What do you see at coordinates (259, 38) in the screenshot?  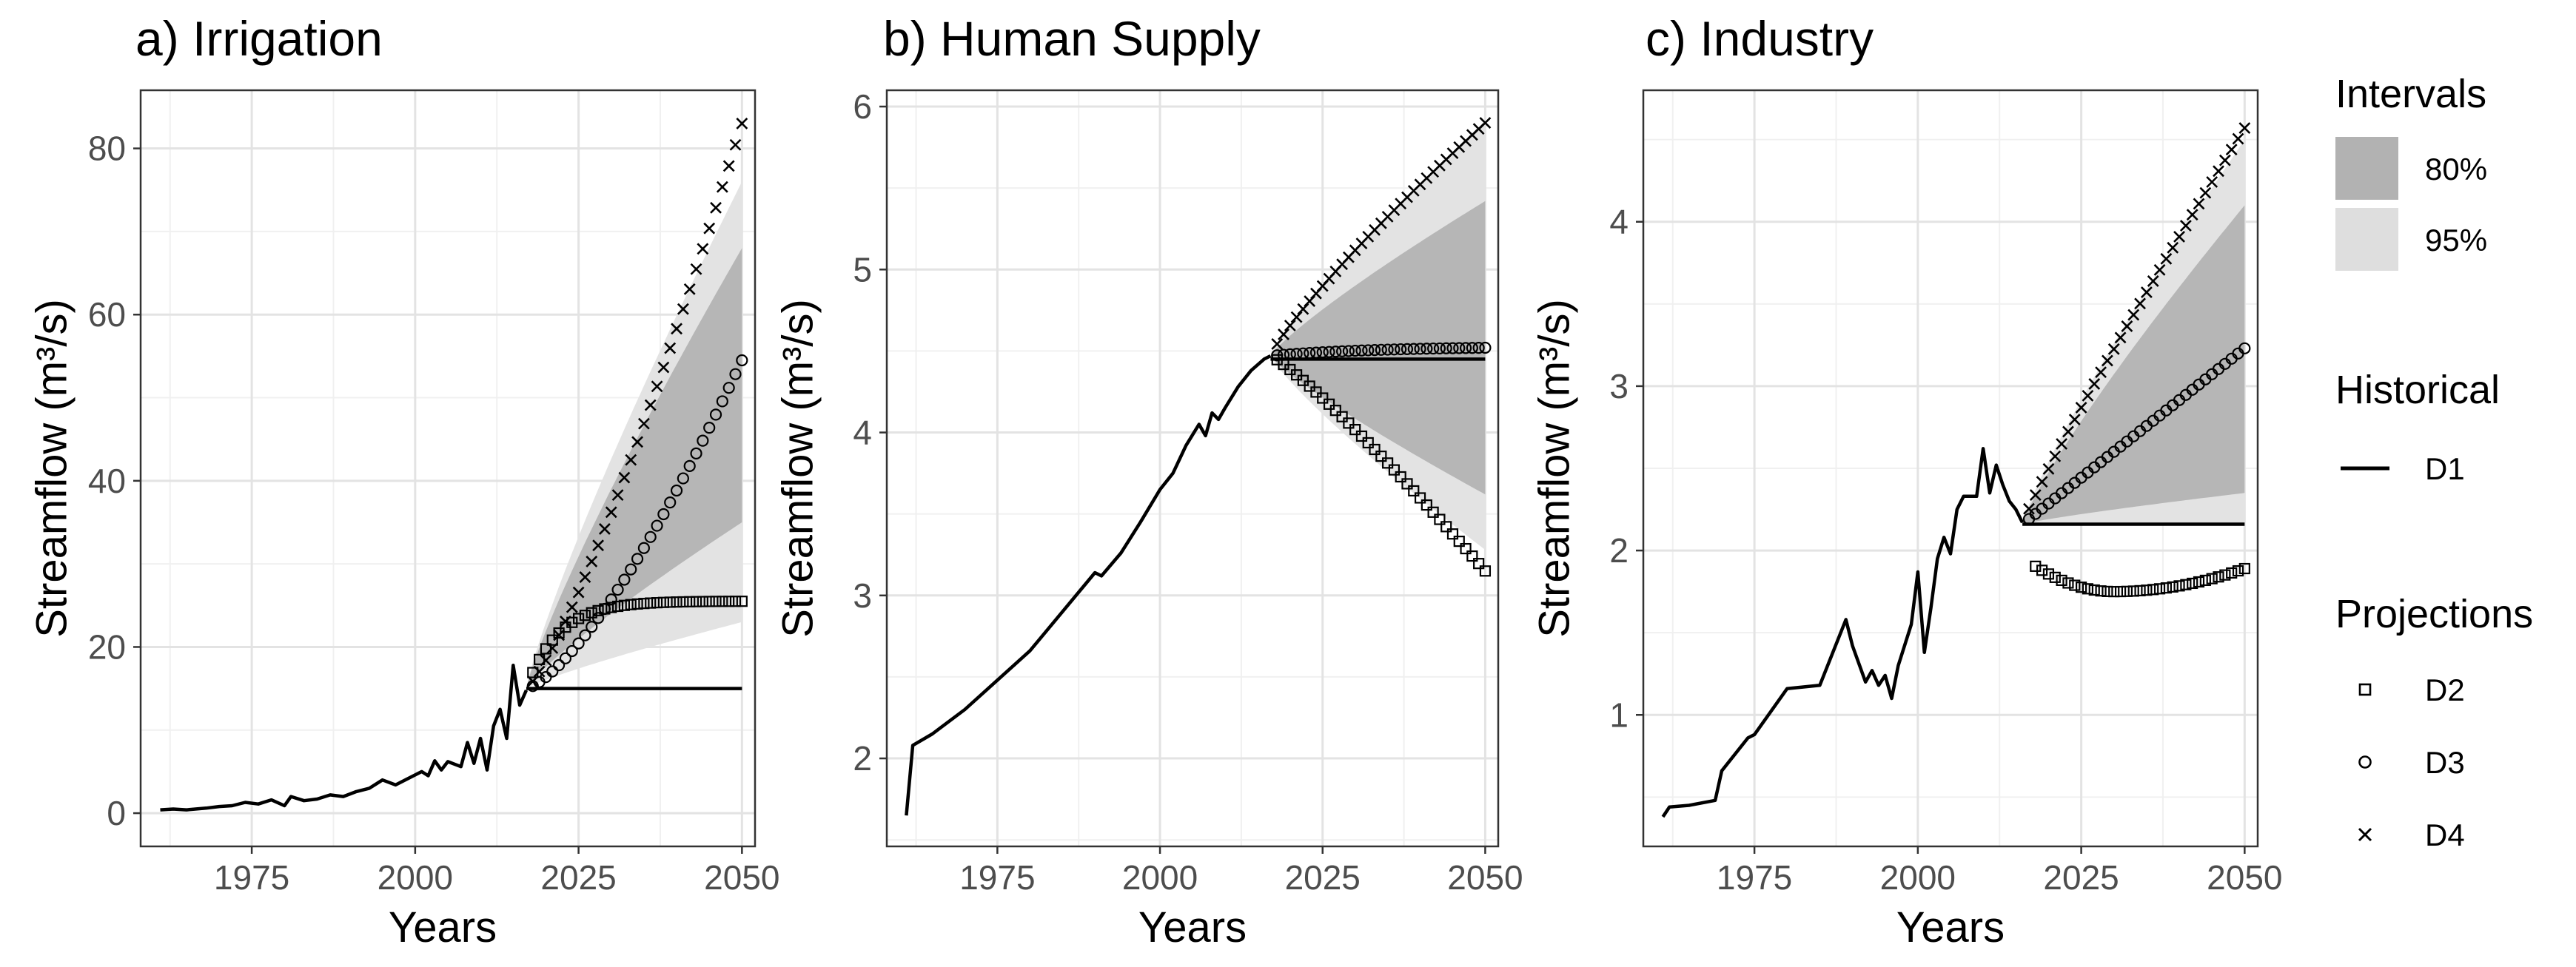 I see `panel-title-irrigation: a) Irrigation` at bounding box center [259, 38].